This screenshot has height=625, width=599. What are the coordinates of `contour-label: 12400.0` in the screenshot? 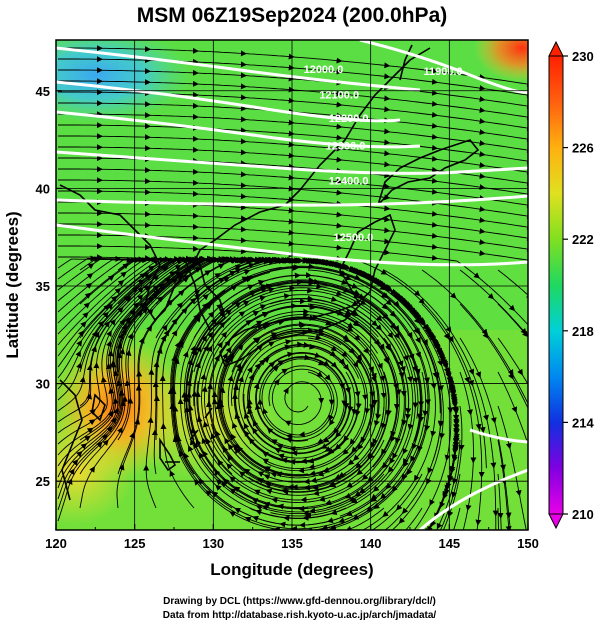 It's located at (349, 181).